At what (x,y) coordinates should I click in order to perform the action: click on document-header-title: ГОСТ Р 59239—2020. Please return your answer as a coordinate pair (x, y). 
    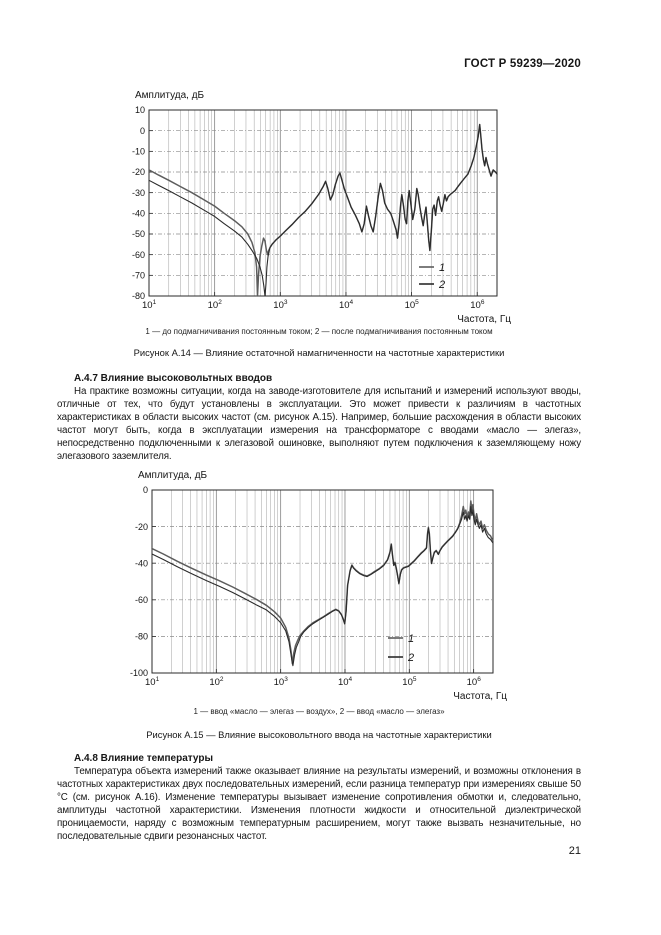
    Looking at the image, I should click on (522, 64).